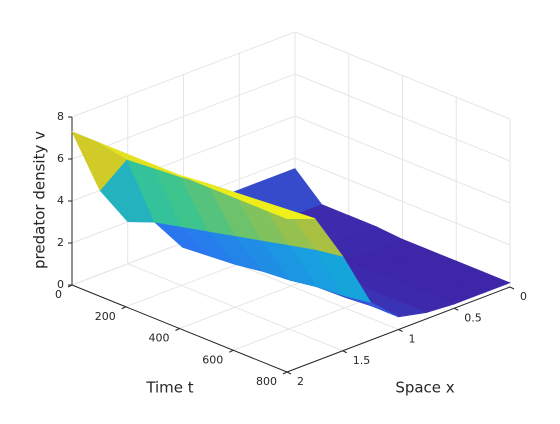 This screenshot has height=424, width=560. What do you see at coordinates (266, 381) in the screenshot?
I see `x-tick-label: 800` at bounding box center [266, 381].